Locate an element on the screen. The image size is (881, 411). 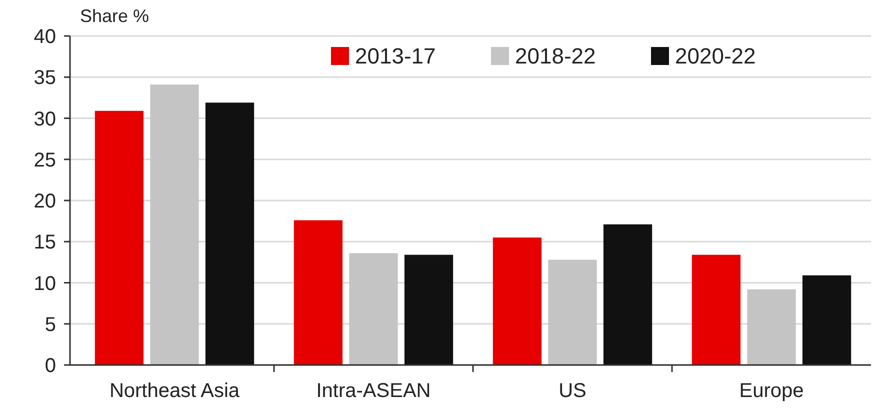
y-tick-label: 5 is located at coordinates (50, 325).